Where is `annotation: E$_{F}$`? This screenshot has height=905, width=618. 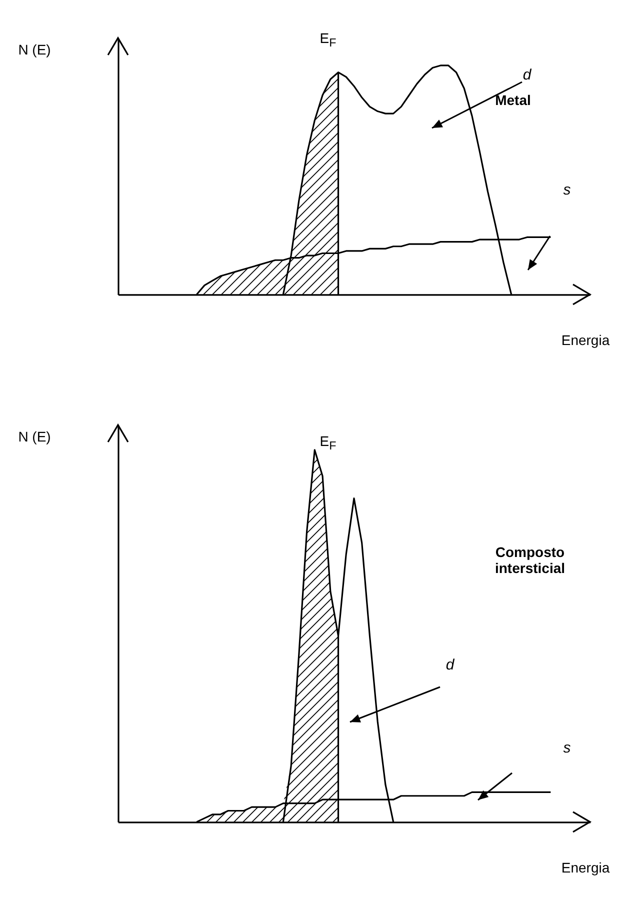 annotation: E$_{F}$ is located at coordinates (328, 443).